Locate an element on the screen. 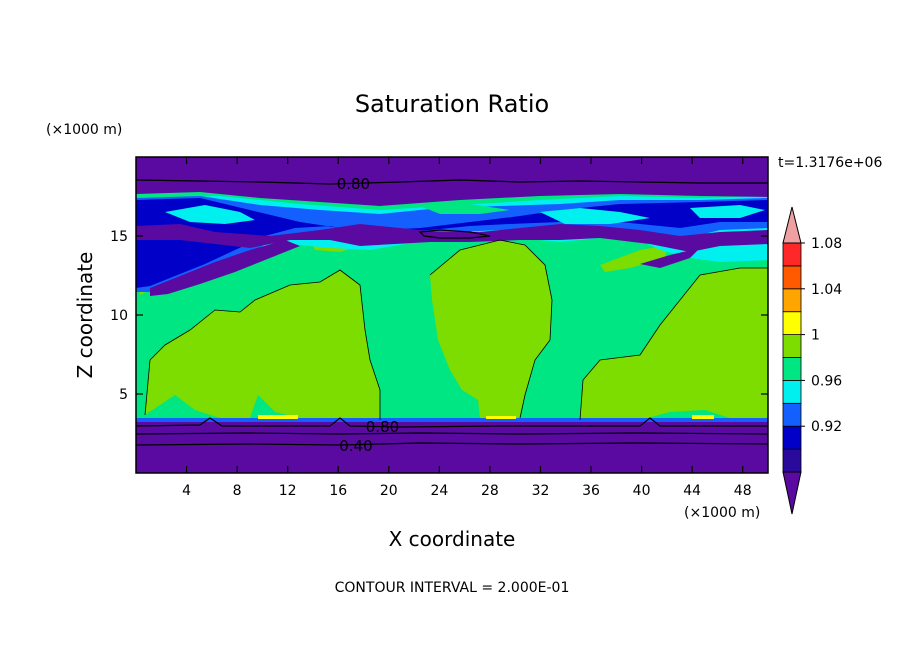 The height and width of the screenshot is (654, 904). contour-labels: 0.800.800.40 is located at coordinates (368, 315).